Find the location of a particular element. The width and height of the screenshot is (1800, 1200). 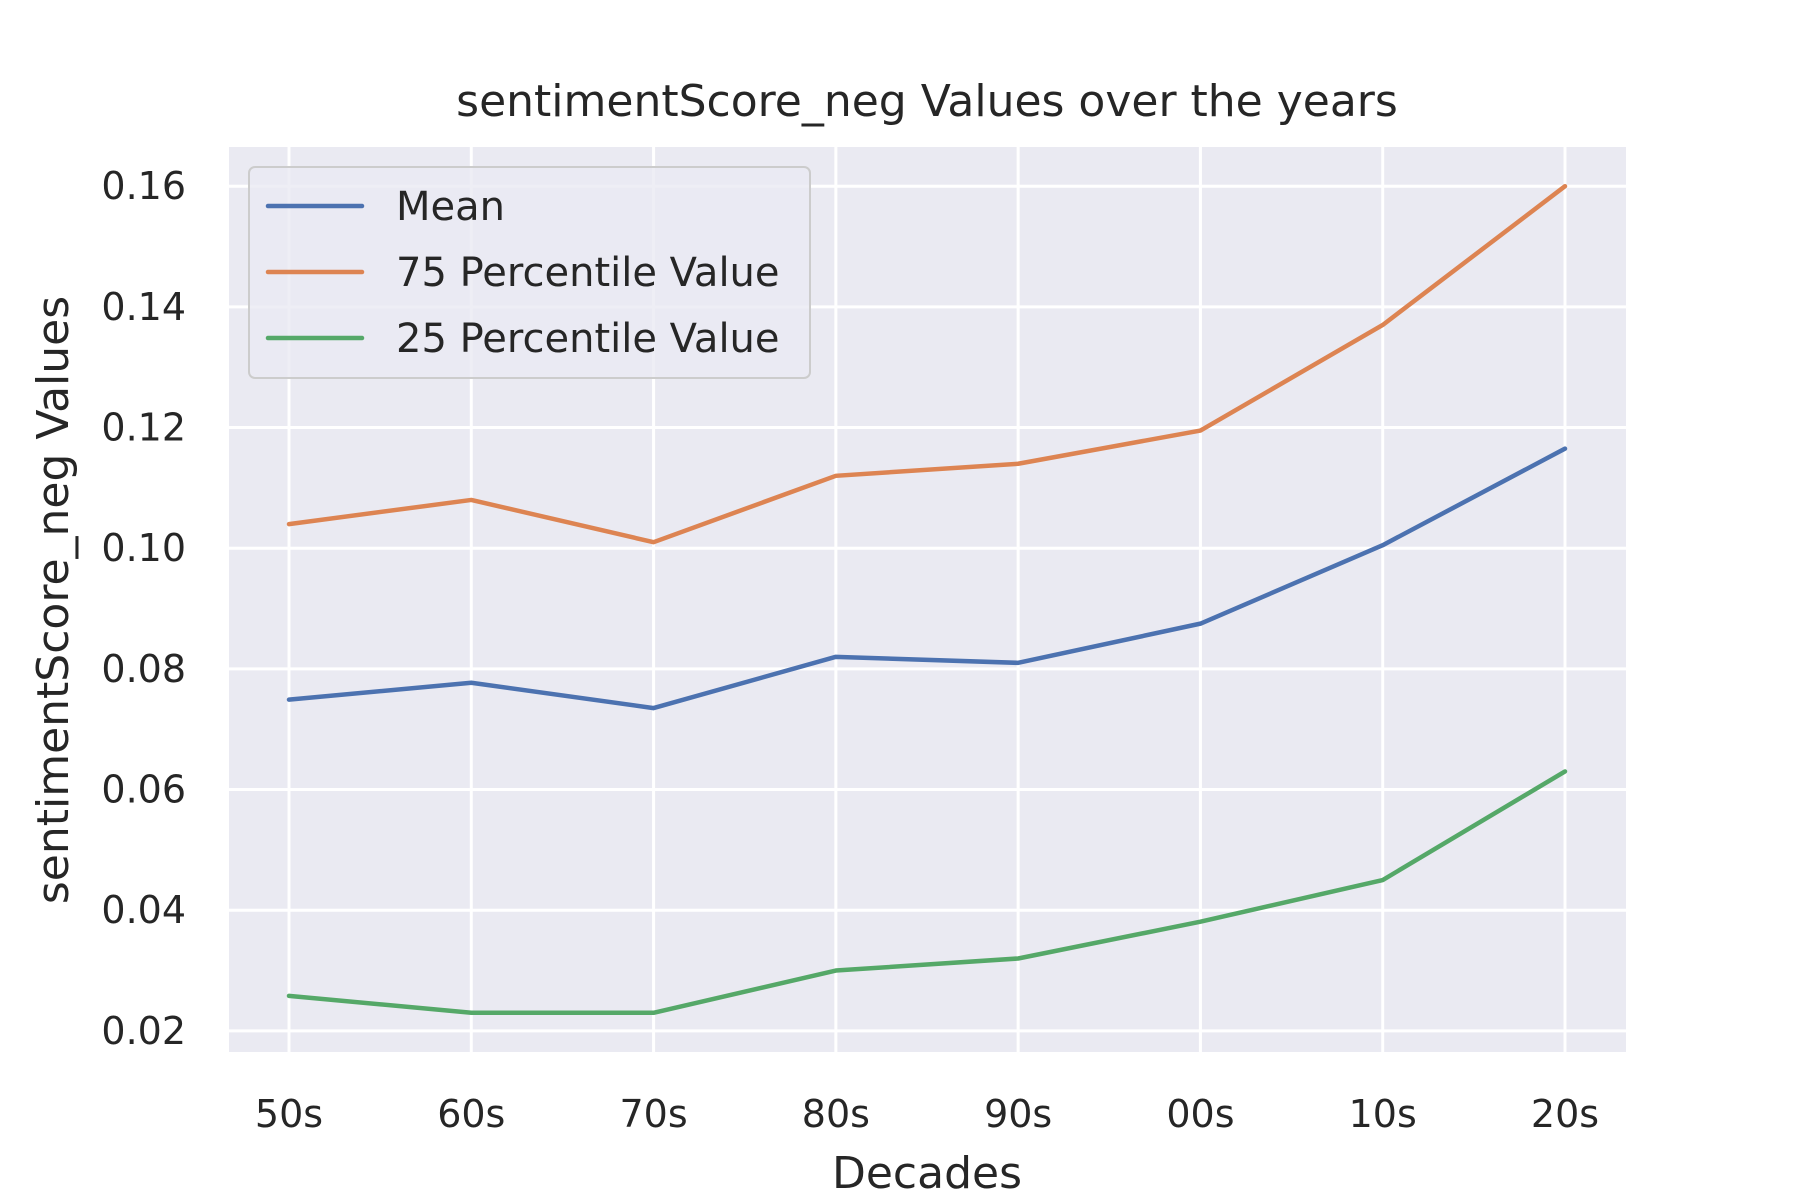

x-tick-label: 90s is located at coordinates (1018, 1114).